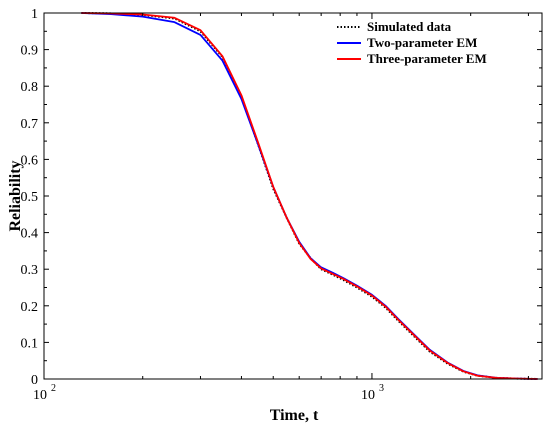 This screenshot has width=550, height=431. I want to click on y-tick-label: 0.1, so click(30, 343).